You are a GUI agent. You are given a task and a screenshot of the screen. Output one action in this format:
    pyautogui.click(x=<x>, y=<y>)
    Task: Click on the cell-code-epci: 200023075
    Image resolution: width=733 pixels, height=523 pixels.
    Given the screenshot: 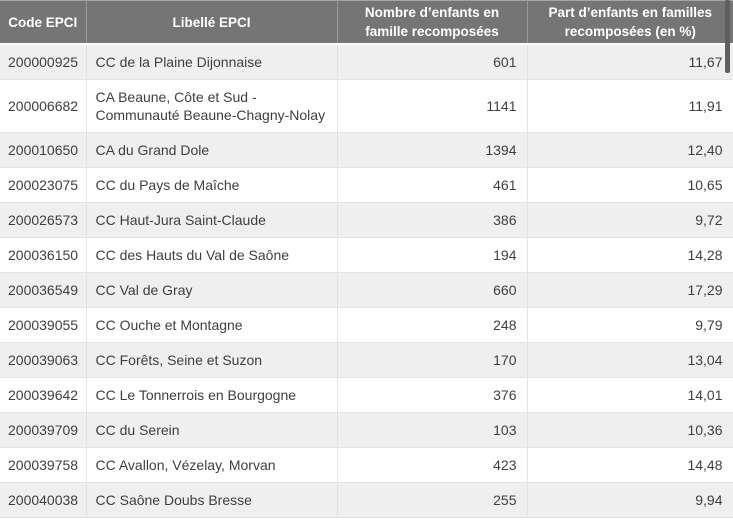 What is the action you would take?
    pyautogui.click(x=43, y=185)
    